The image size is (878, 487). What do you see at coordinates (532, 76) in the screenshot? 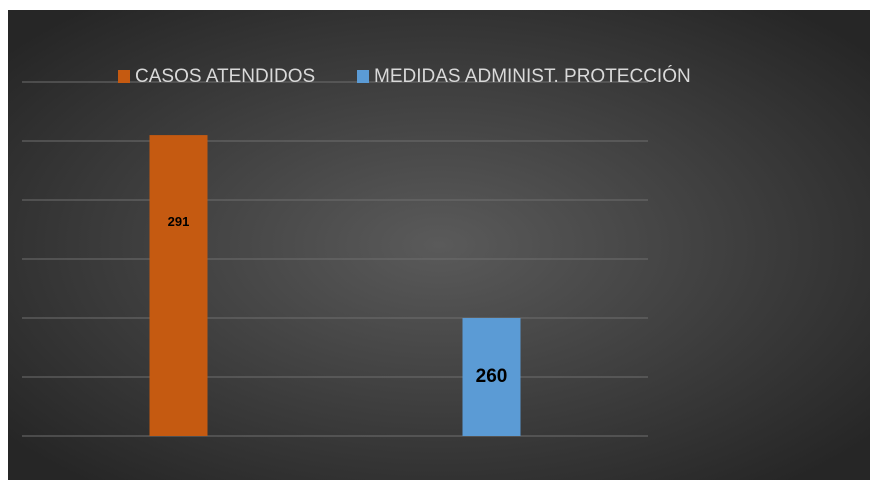
I see `legend-label: MEDIDAS ADMINIST. PROTECCIÓN` at bounding box center [532, 76].